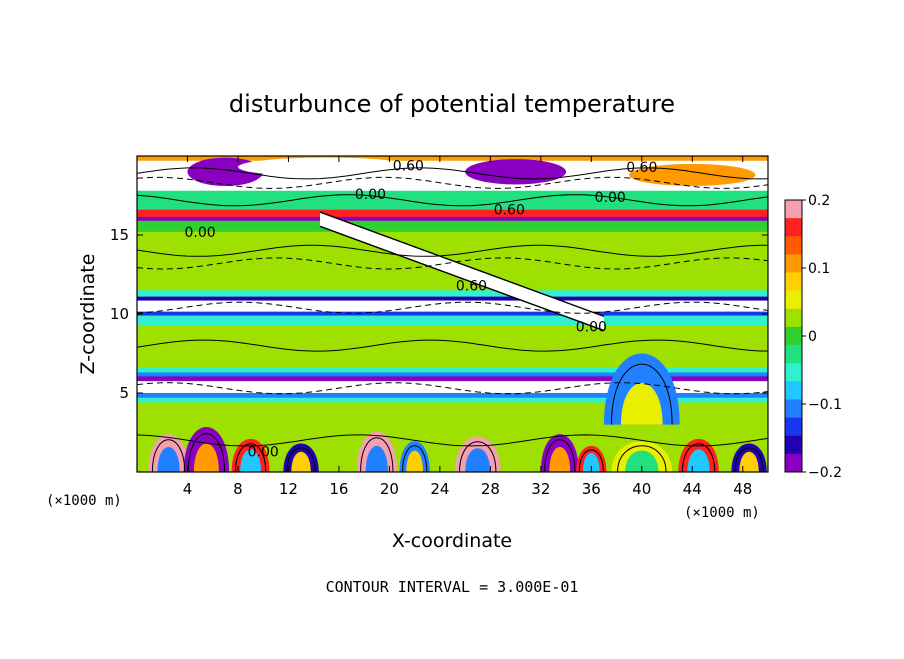  I want to click on x-unit-left: (×1000 m), so click(84, 501).